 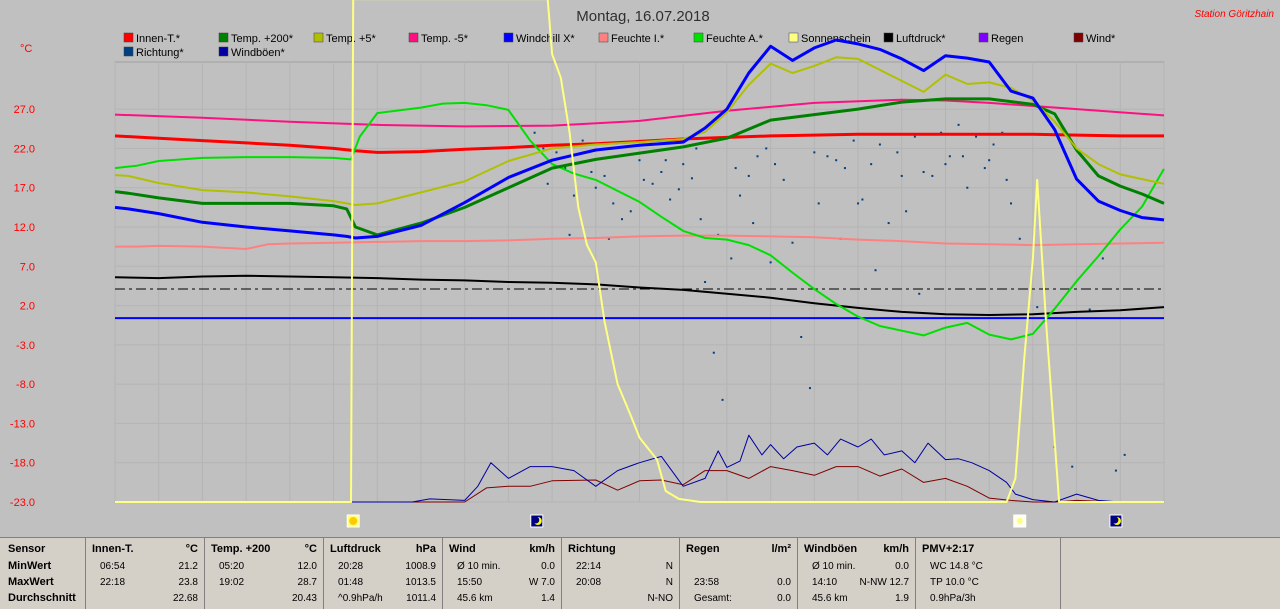 What do you see at coordinates (307, 566) in the screenshot?
I see `stats-min-value: 12.0` at bounding box center [307, 566].